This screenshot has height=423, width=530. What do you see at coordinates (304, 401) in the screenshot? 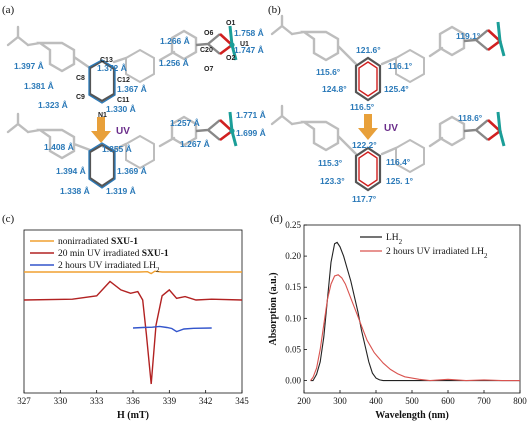
I see `x-tick-label: 200` at bounding box center [304, 401].